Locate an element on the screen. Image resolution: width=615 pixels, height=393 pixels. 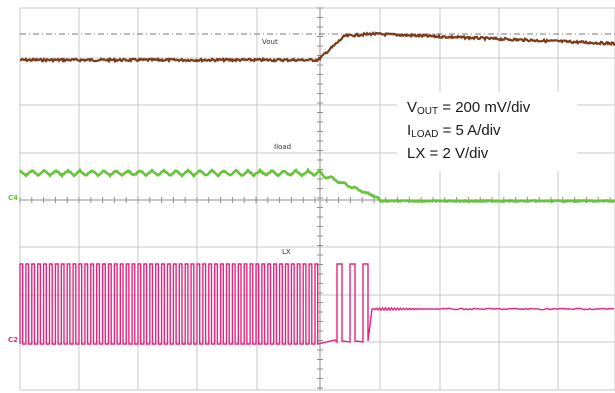
vout-trace is located at coordinates (317, 47).